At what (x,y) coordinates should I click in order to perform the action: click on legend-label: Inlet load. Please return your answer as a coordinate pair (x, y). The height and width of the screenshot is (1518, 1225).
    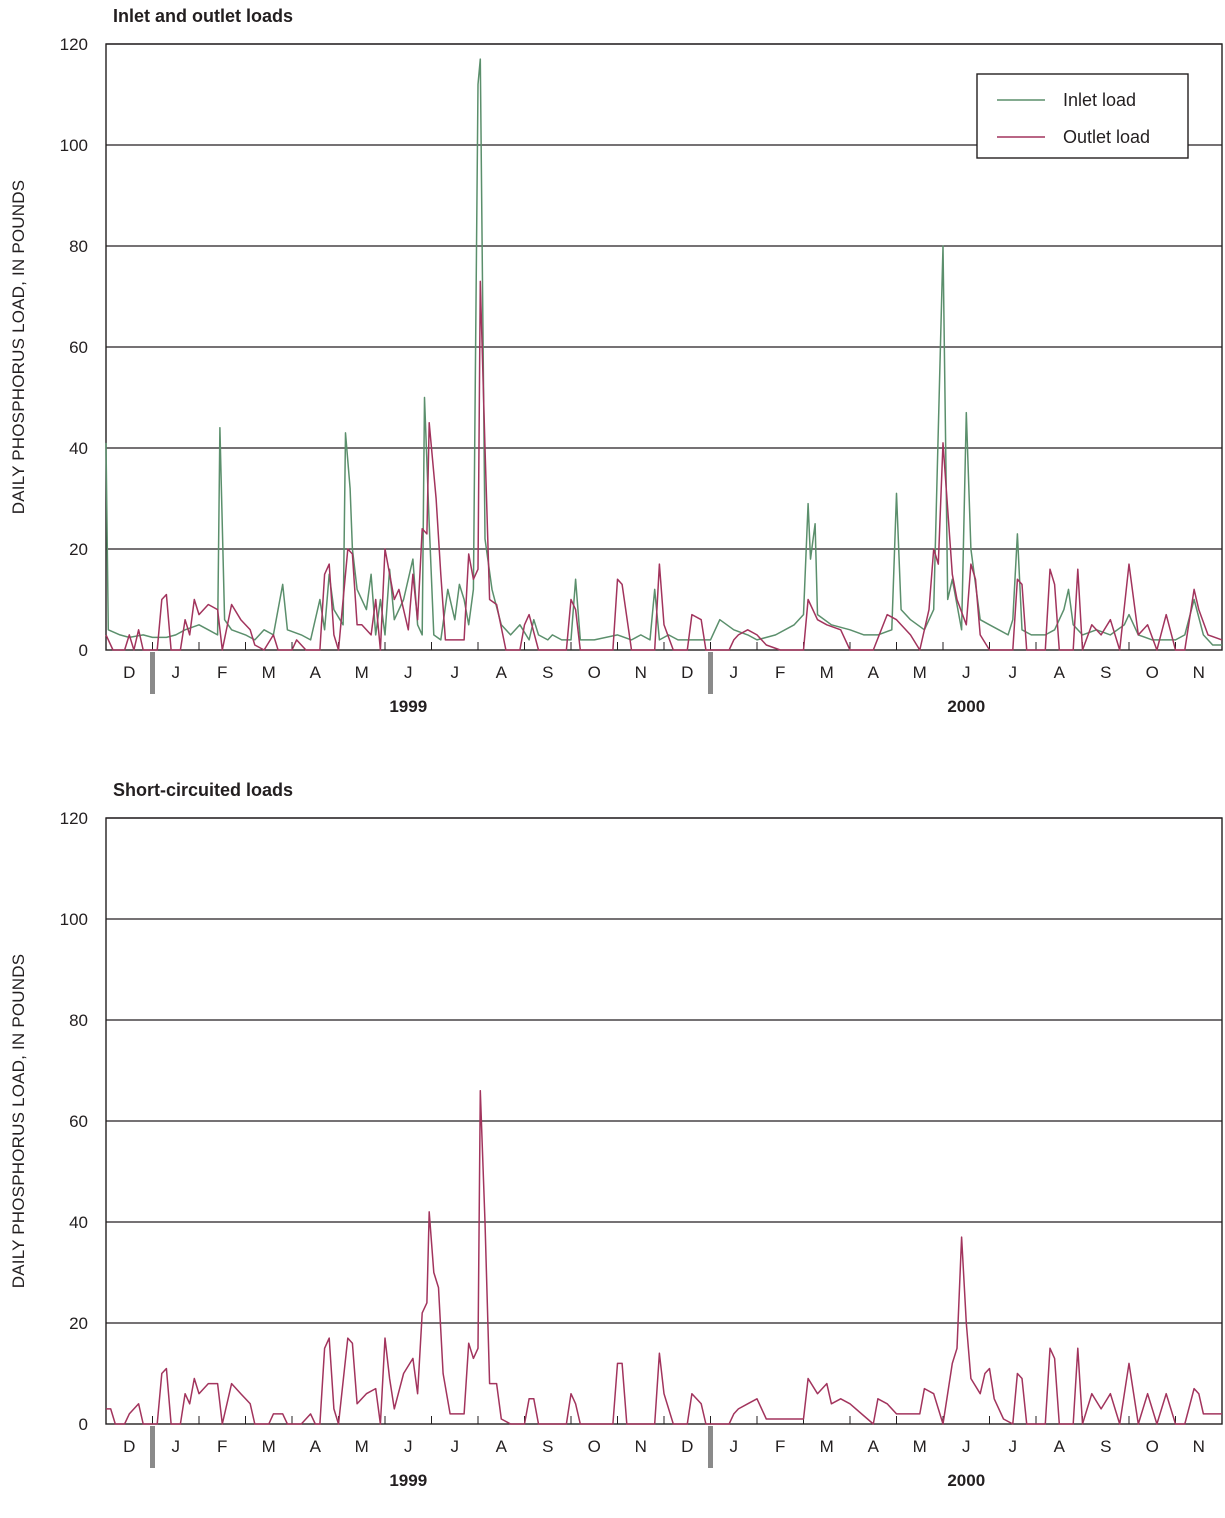
    Looking at the image, I should click on (1099, 100).